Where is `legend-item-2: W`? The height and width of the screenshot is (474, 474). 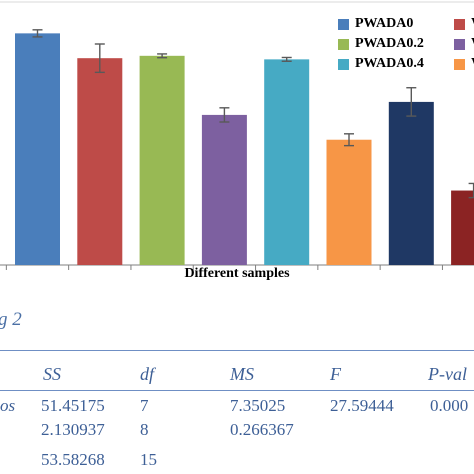
legend-item-2: W is located at coordinates (464, 24).